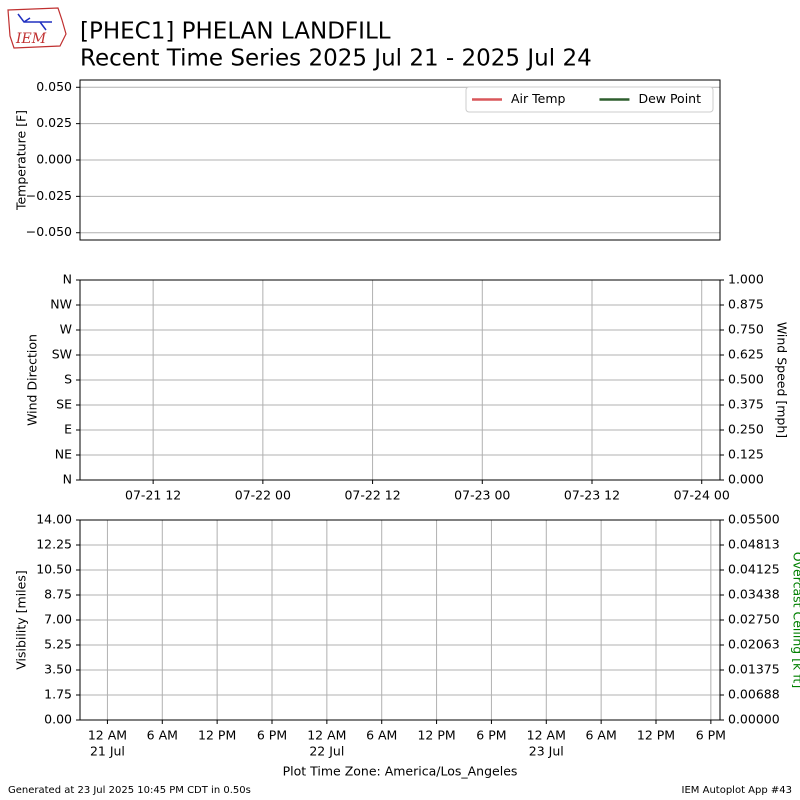 This screenshot has width=800, height=800. Describe the element at coordinates (153, 495) in the screenshot. I see `x-tick-label: 07-21 12` at that location.